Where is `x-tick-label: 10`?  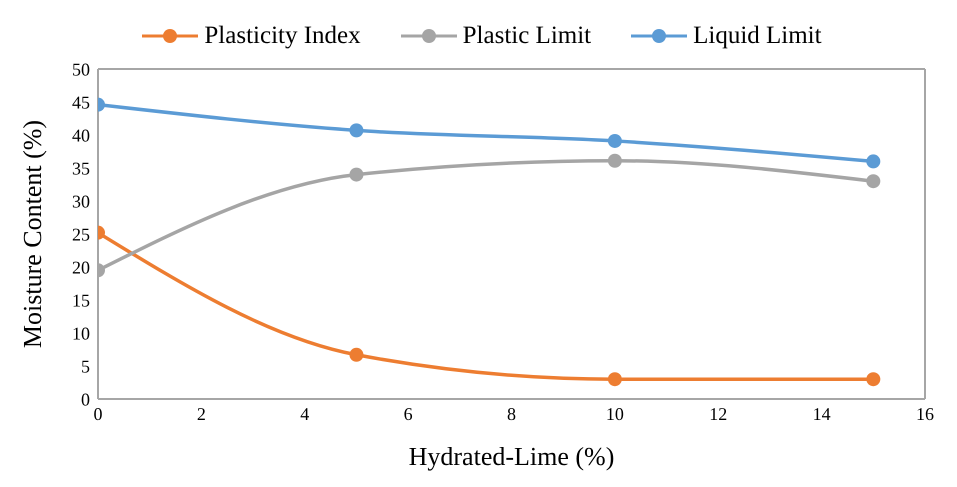 x-tick-label: 10 is located at coordinates (615, 414).